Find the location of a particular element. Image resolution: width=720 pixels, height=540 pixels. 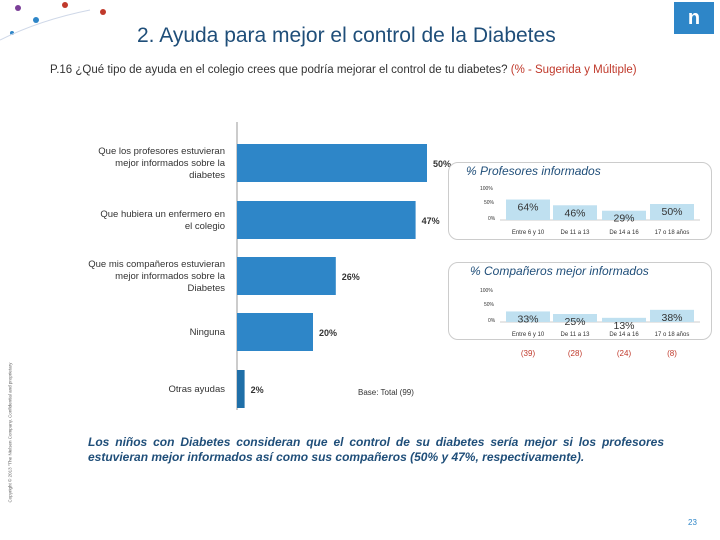

base-note: Base: Total (99) is located at coordinates (386, 392).